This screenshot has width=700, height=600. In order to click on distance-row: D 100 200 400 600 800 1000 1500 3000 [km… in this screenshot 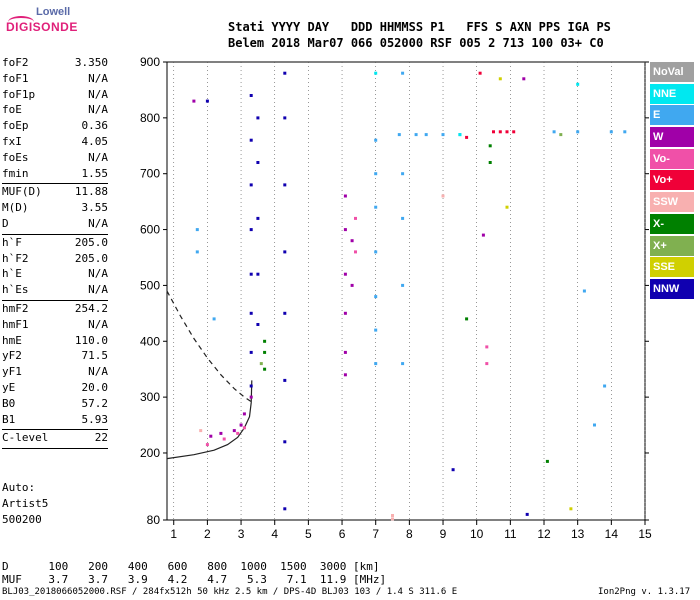, I will do `click(191, 566)`.